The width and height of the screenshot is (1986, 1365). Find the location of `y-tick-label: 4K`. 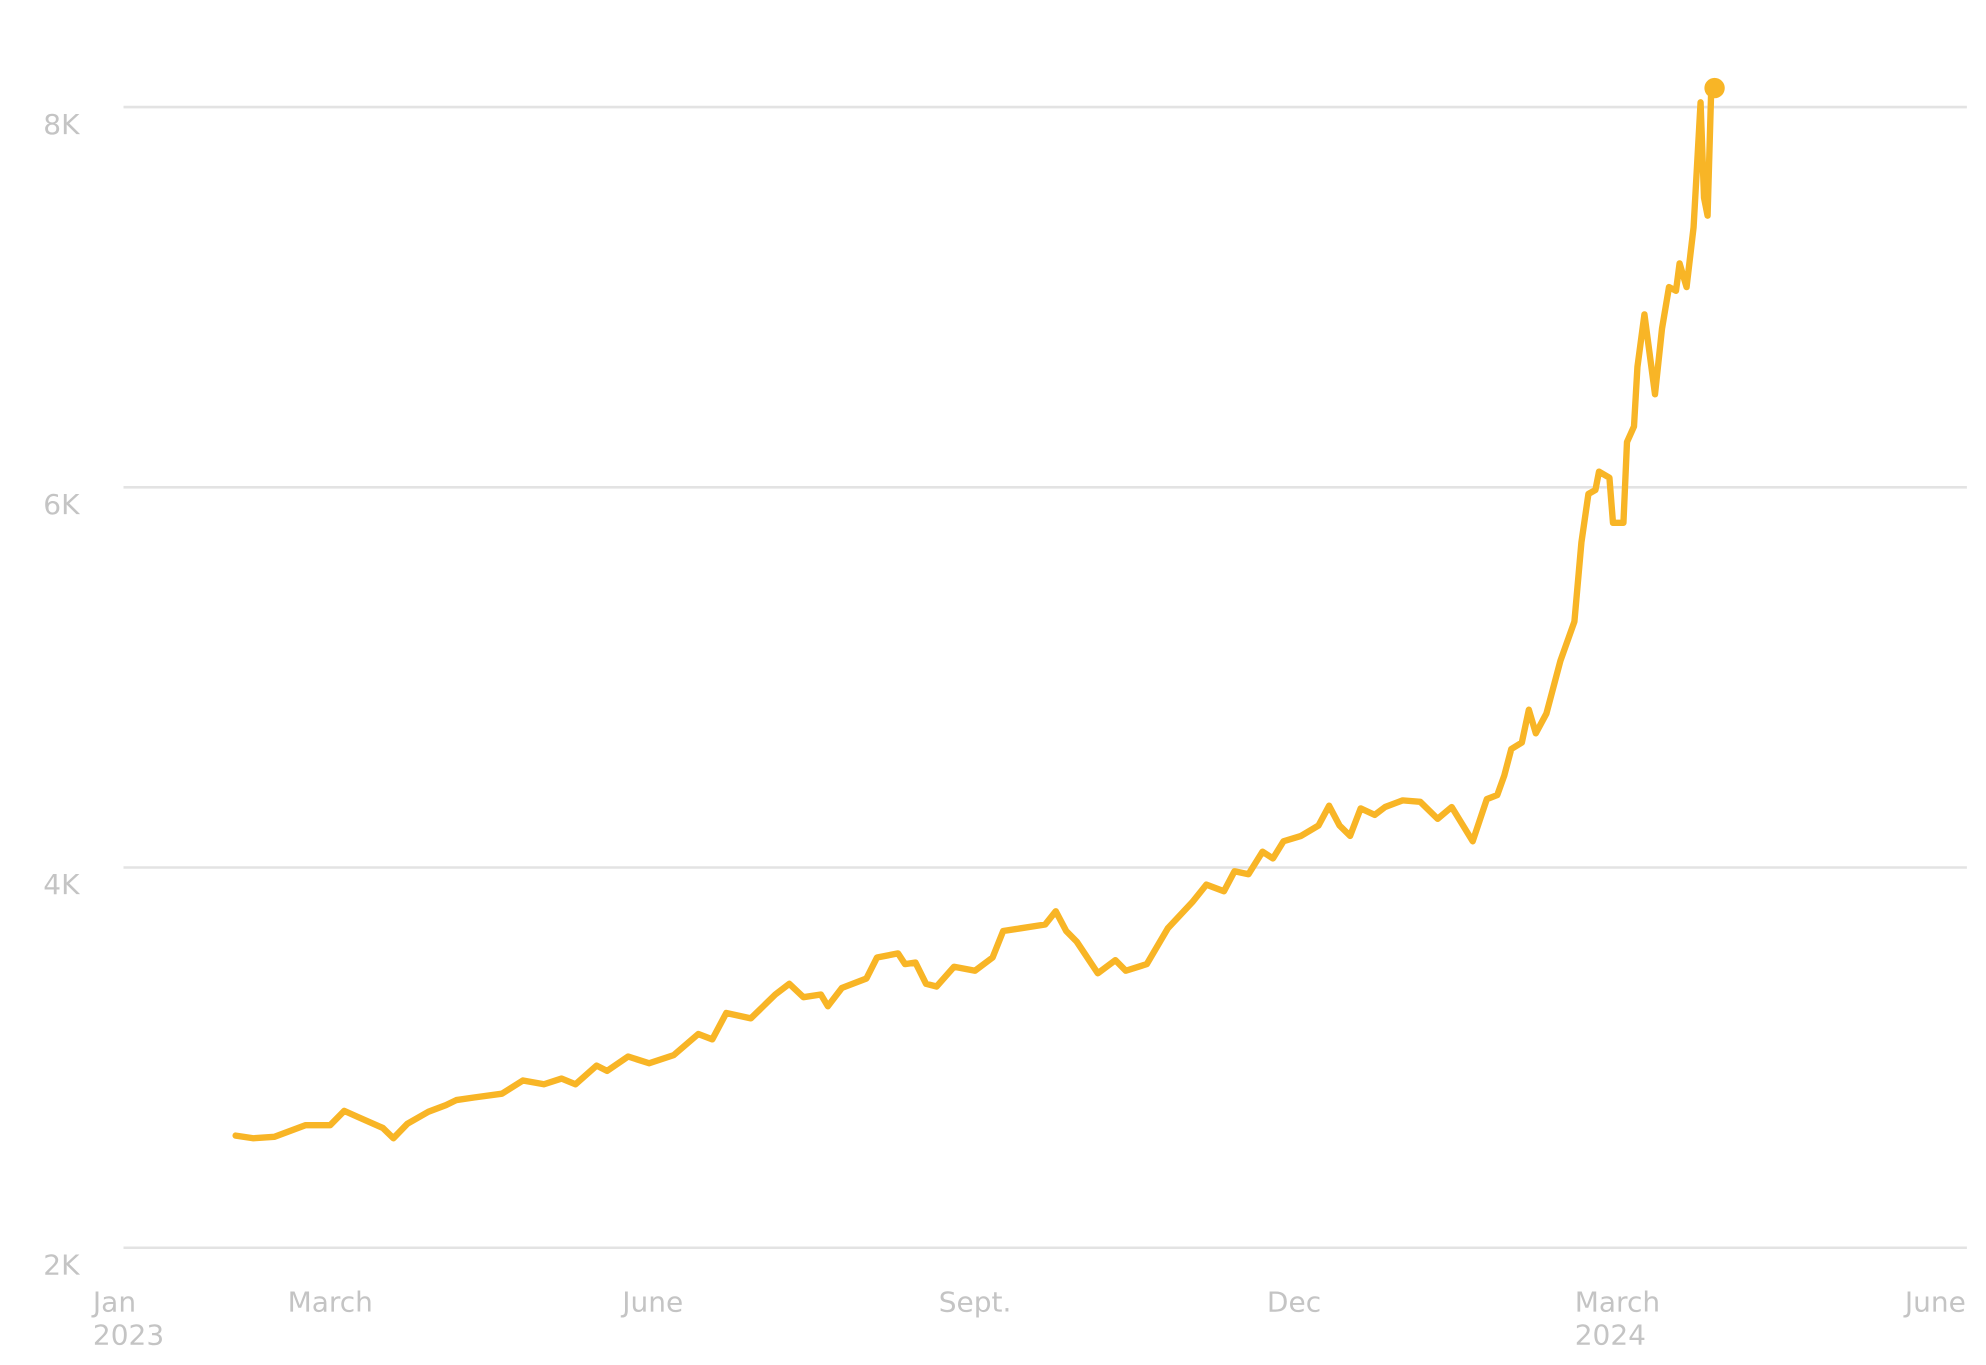

y-tick-label: 4K is located at coordinates (61, 884).